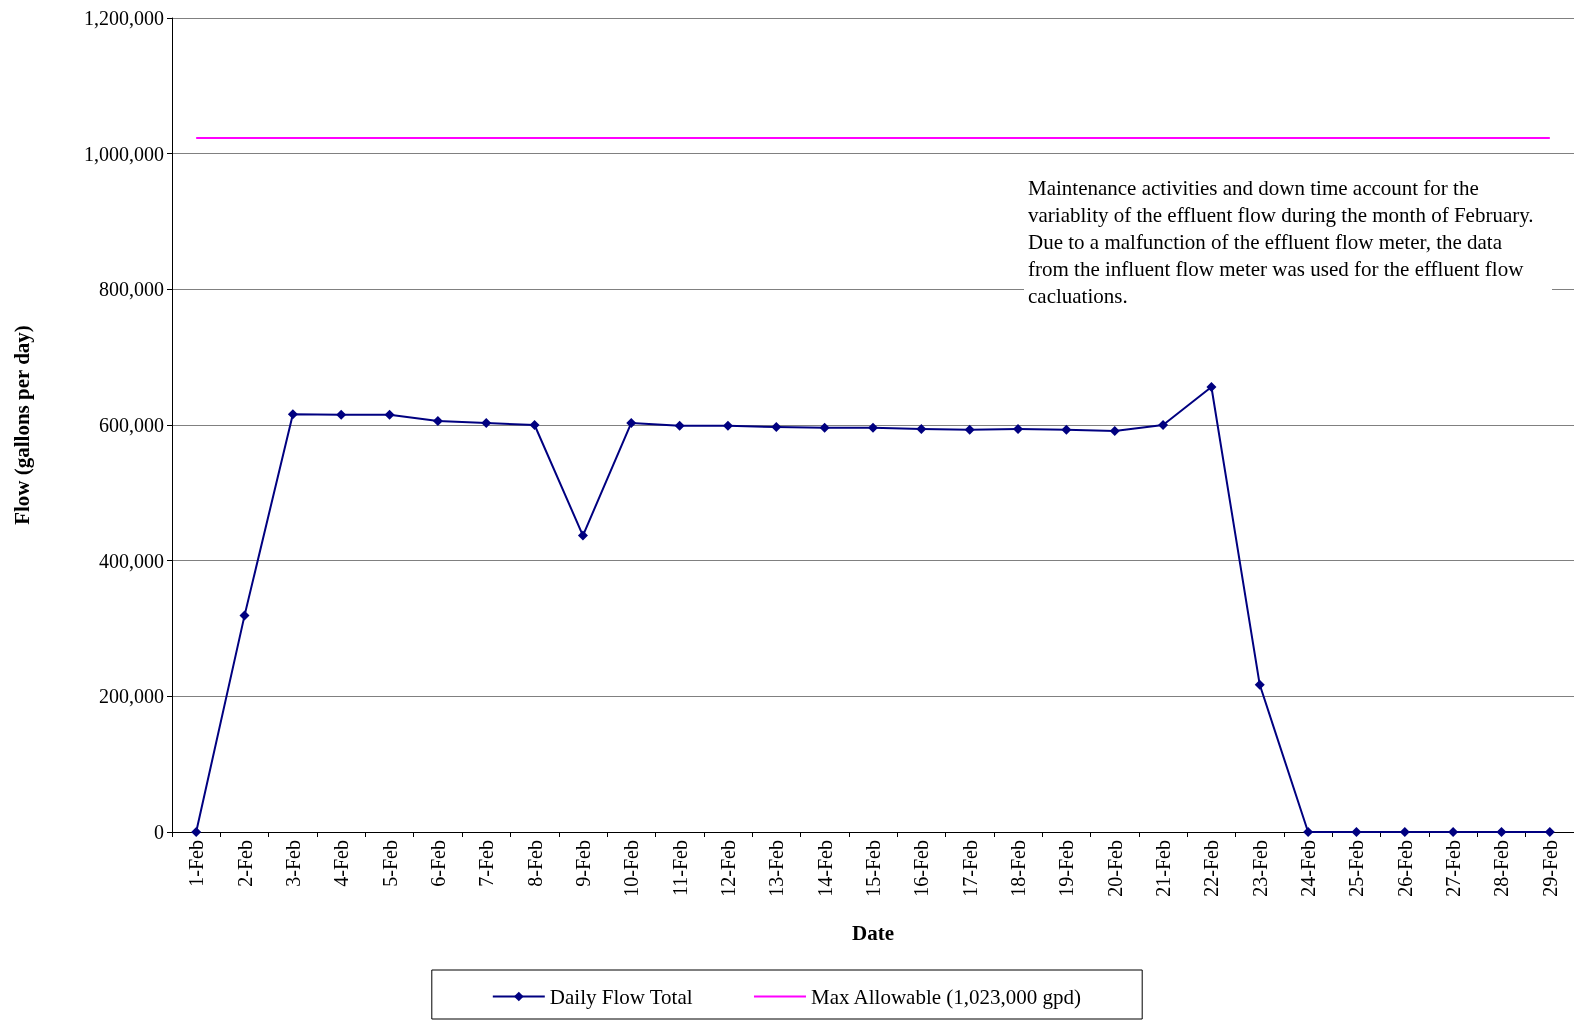  What do you see at coordinates (1549, 868) in the screenshot?
I see `x-tick-label: 29-Feb` at bounding box center [1549, 868].